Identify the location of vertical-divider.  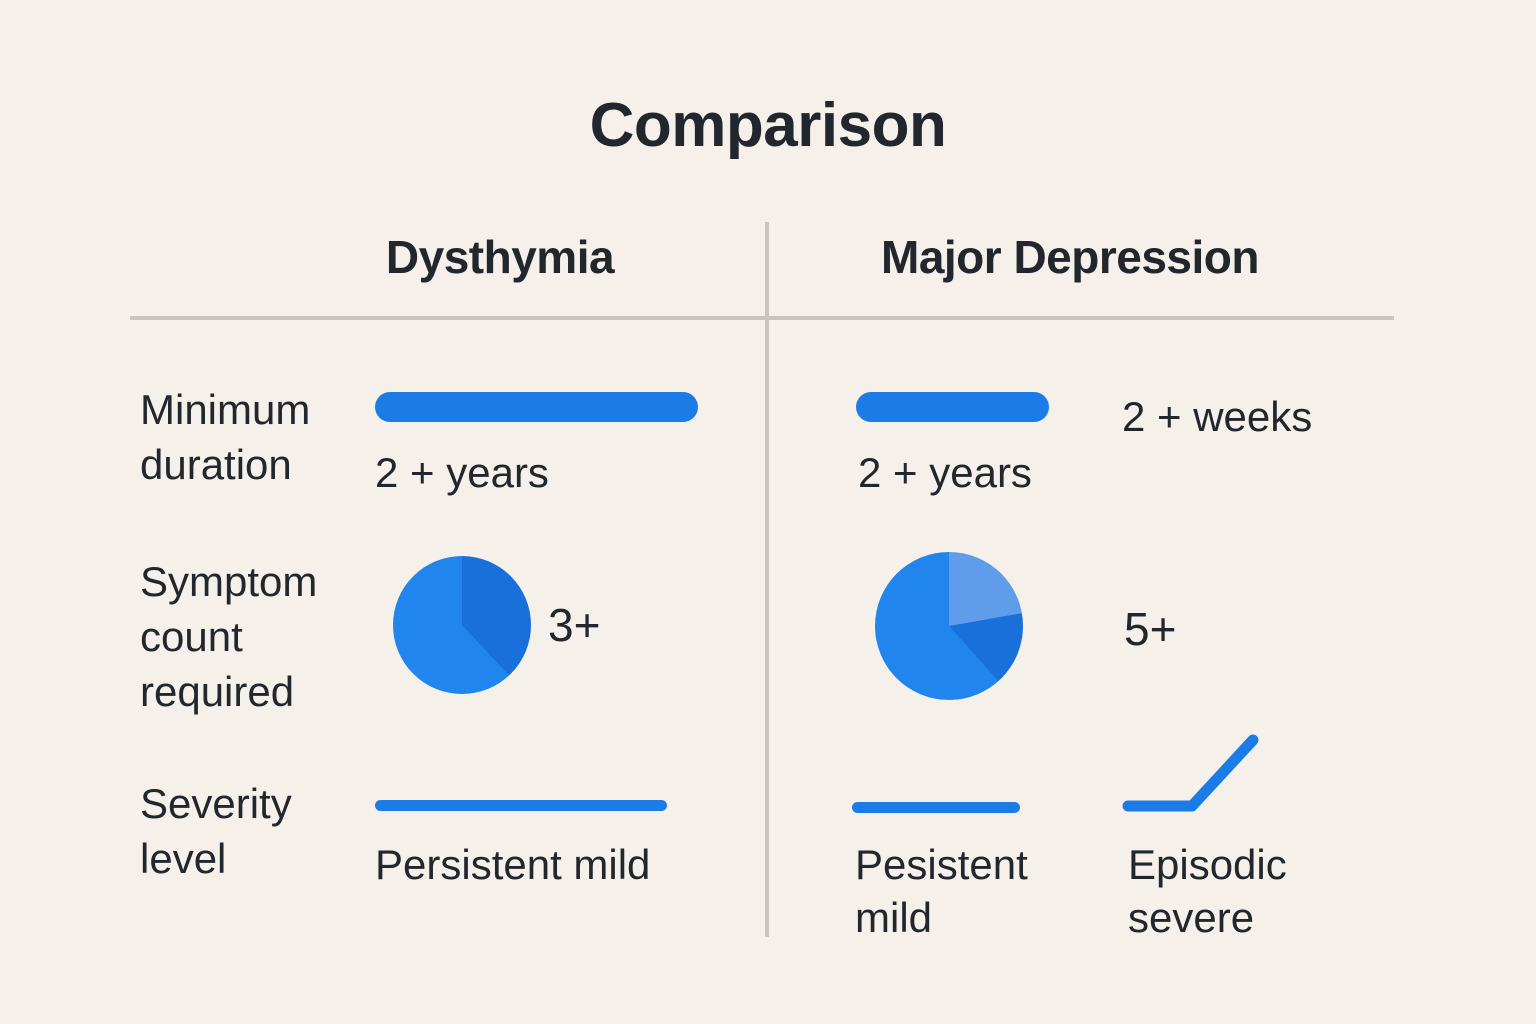
(767, 579).